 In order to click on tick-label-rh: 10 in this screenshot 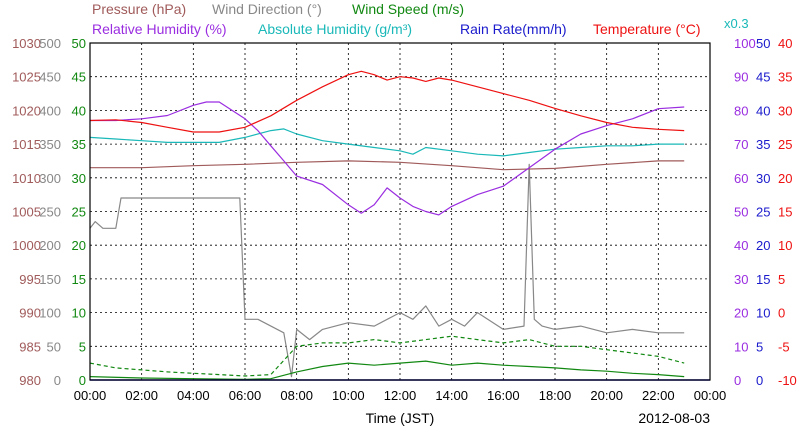, I will do `click(741, 346)`.